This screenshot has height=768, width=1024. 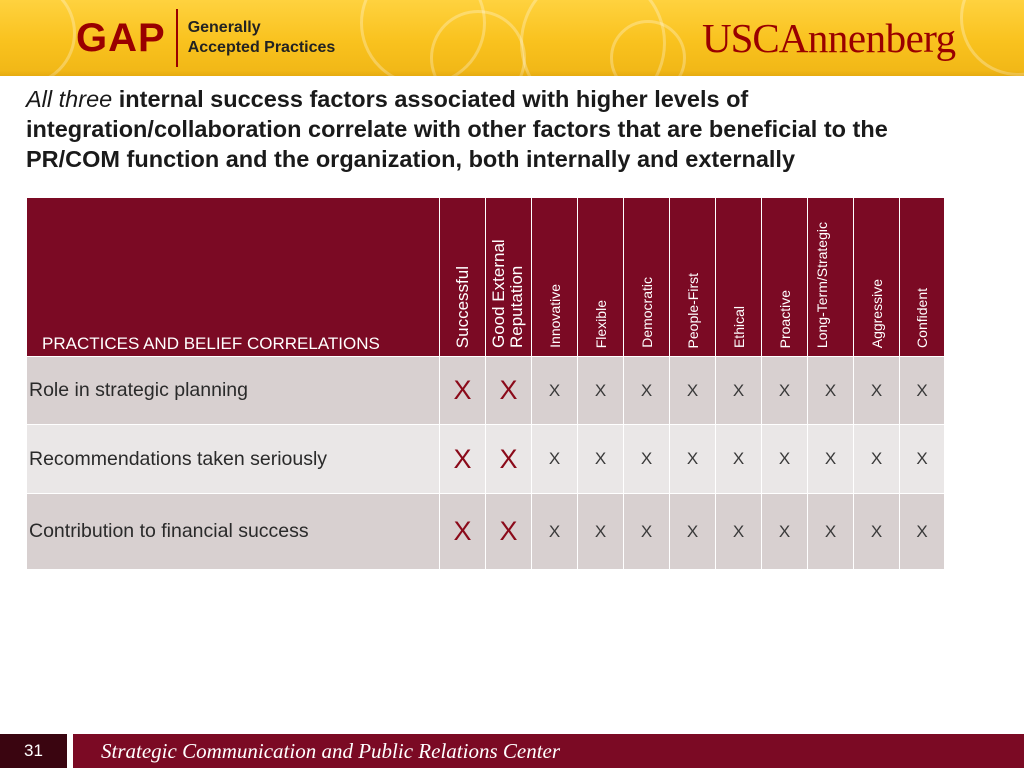 I want to click on table-corner-header: PRACTICES AND BELIEF CORRELATIONS, so click(x=233, y=277).